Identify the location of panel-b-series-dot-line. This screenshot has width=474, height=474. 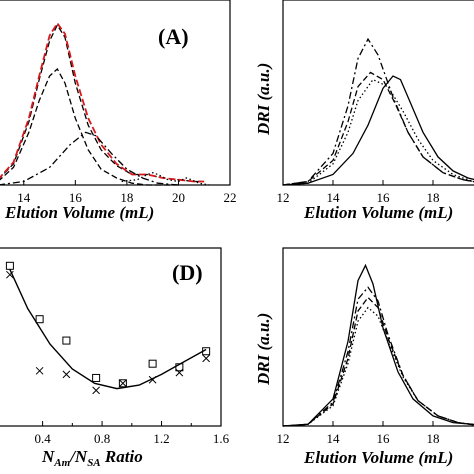
(378, 132).